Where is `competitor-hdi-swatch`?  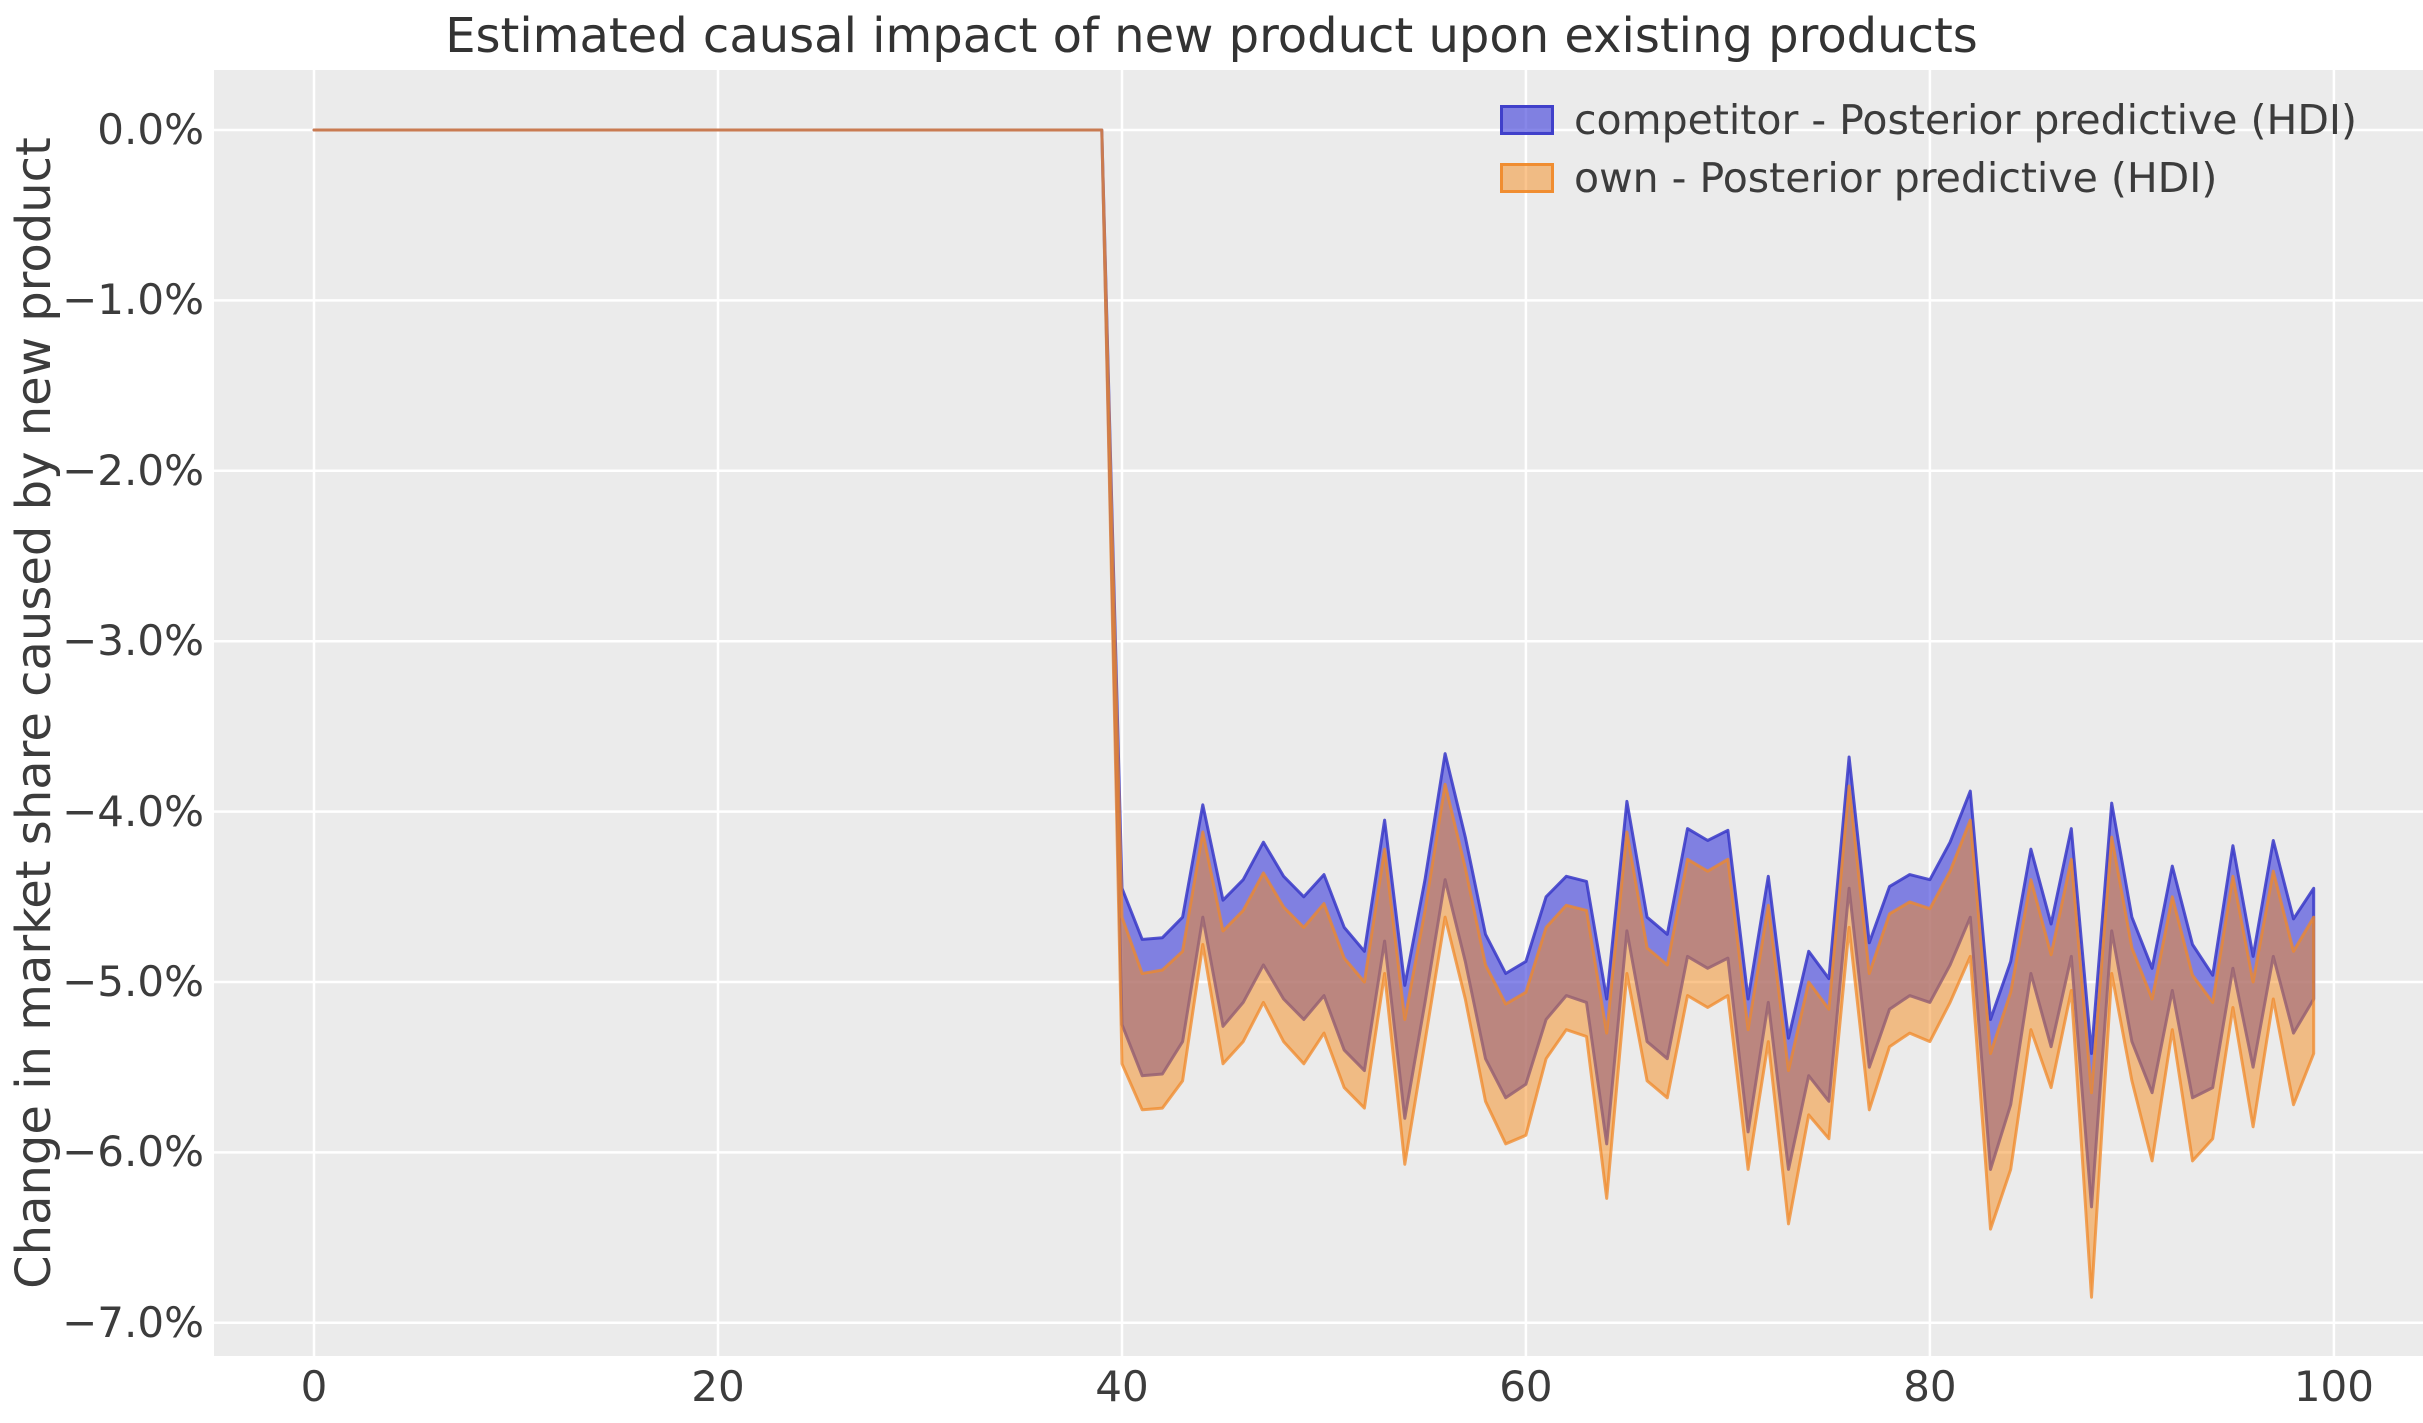
competitor-hdi-swatch is located at coordinates (1527, 120).